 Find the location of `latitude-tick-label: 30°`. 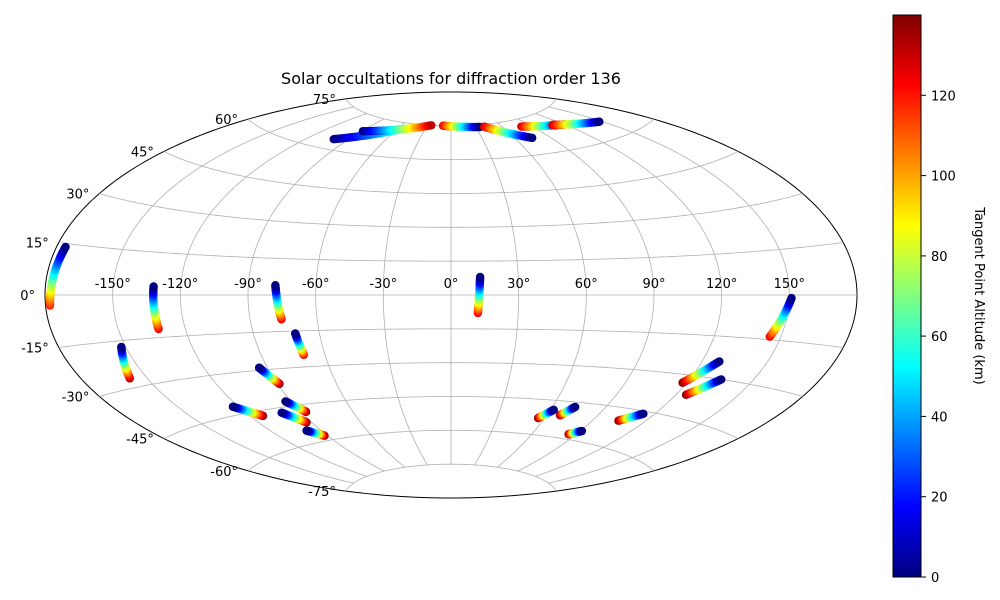

latitude-tick-label: 30° is located at coordinates (77, 195).